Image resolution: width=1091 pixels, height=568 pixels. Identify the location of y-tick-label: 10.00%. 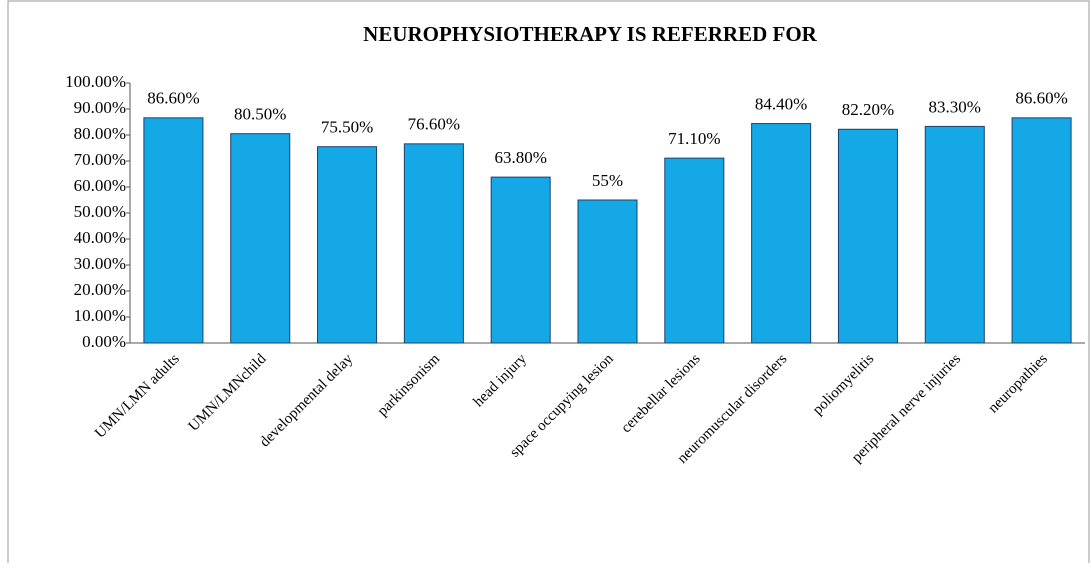
(100, 315).